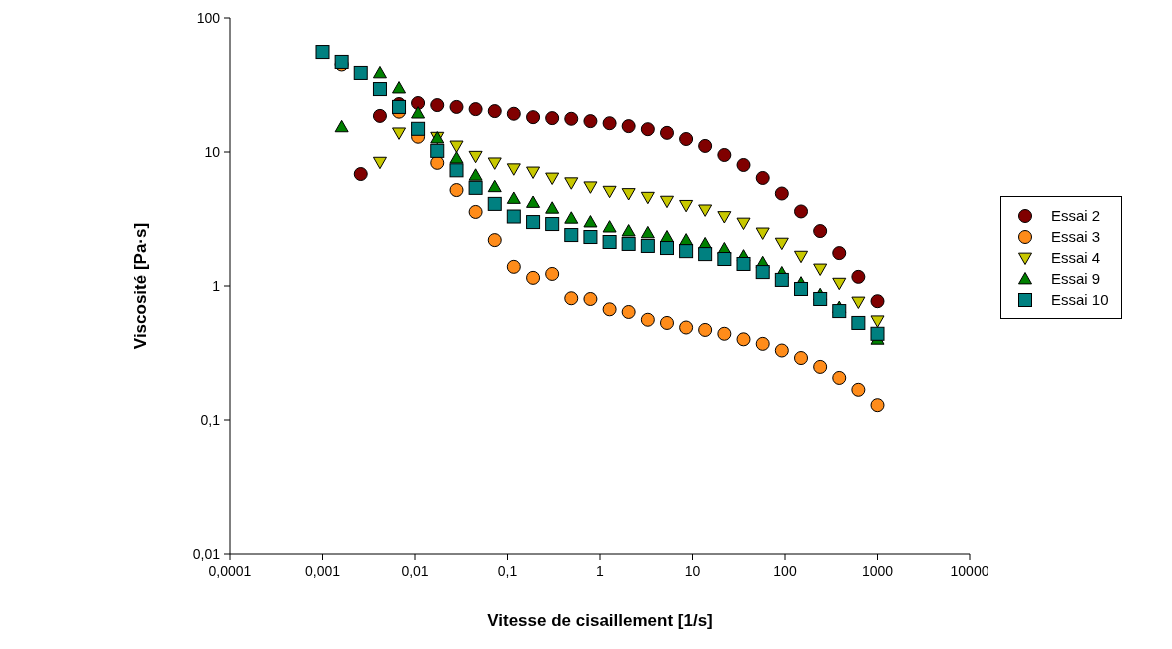 This screenshot has width=1172, height=649. What do you see at coordinates (1076, 215) in the screenshot?
I see `legend-label: Essai 2` at bounding box center [1076, 215].